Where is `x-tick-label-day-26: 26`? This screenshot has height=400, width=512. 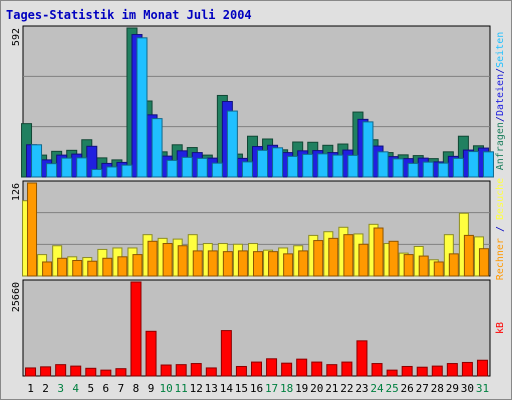 x-tick-label-day-26: 26 is located at coordinates (407, 388).